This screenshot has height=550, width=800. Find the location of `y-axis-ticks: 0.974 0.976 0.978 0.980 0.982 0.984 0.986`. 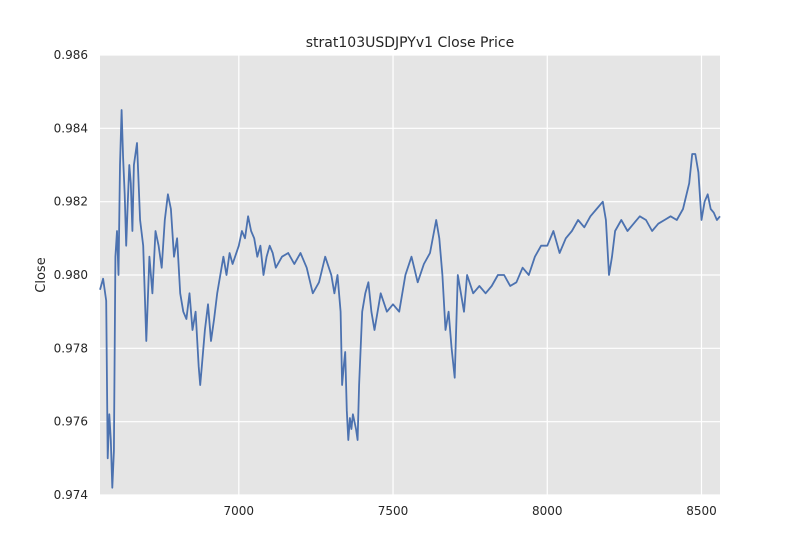

y-axis-ticks: 0.974 0.976 0.978 0.980 0.982 0.984 0.986 is located at coordinates (71, 275).